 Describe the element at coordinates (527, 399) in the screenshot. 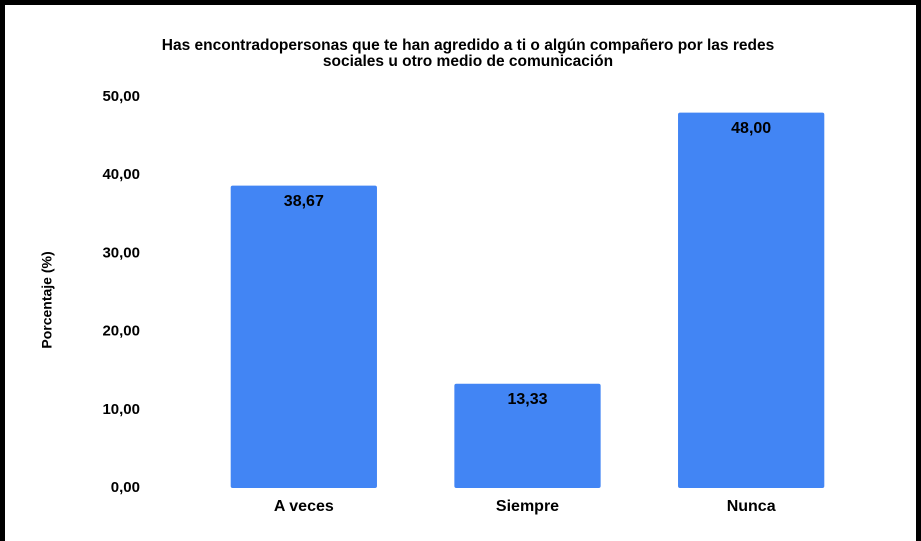

I see `value-label: 13,33` at that location.